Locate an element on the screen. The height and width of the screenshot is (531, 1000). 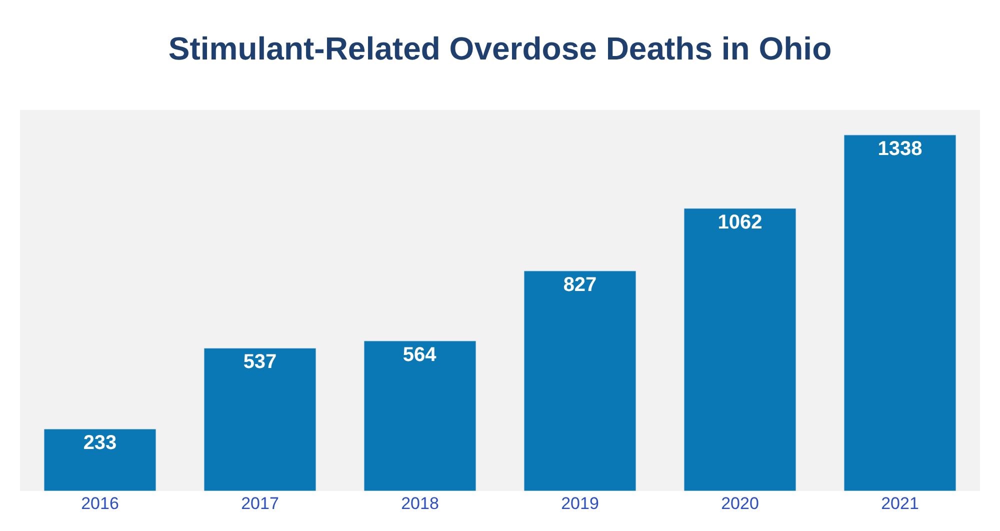
x-tick-label: 2016 is located at coordinates (100, 503).